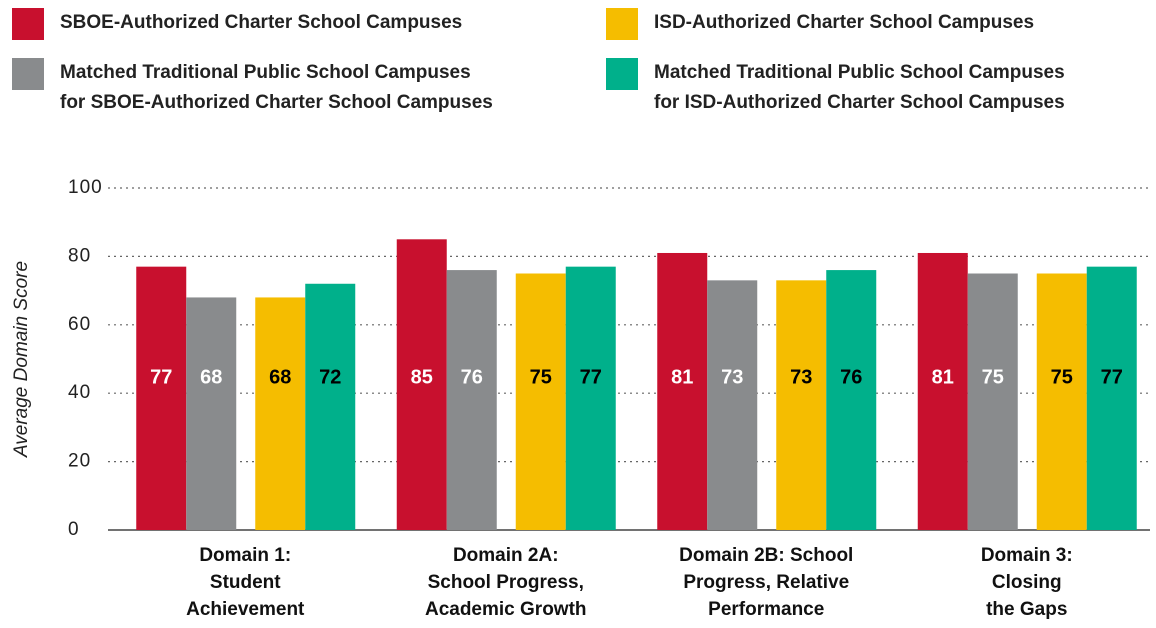  I want to click on y-axis-label: Average Domain Score, so click(21, 359).